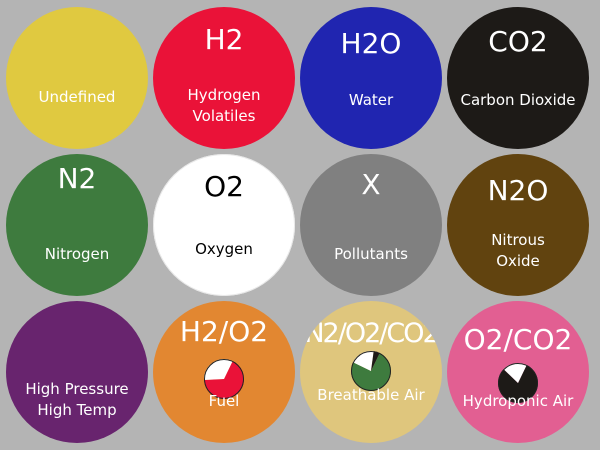 The width and height of the screenshot is (600, 450). Describe the element at coordinates (224, 331) in the screenshot. I see `gas-formula: H2/O2` at that location.